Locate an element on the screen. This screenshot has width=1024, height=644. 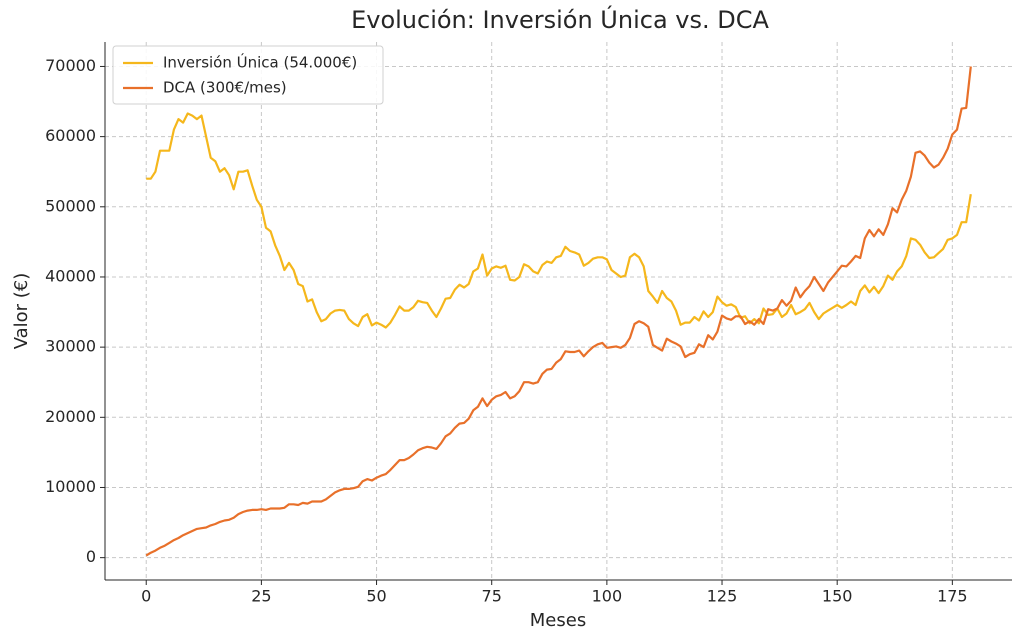
x-axis-label: Meses is located at coordinates (558, 620).